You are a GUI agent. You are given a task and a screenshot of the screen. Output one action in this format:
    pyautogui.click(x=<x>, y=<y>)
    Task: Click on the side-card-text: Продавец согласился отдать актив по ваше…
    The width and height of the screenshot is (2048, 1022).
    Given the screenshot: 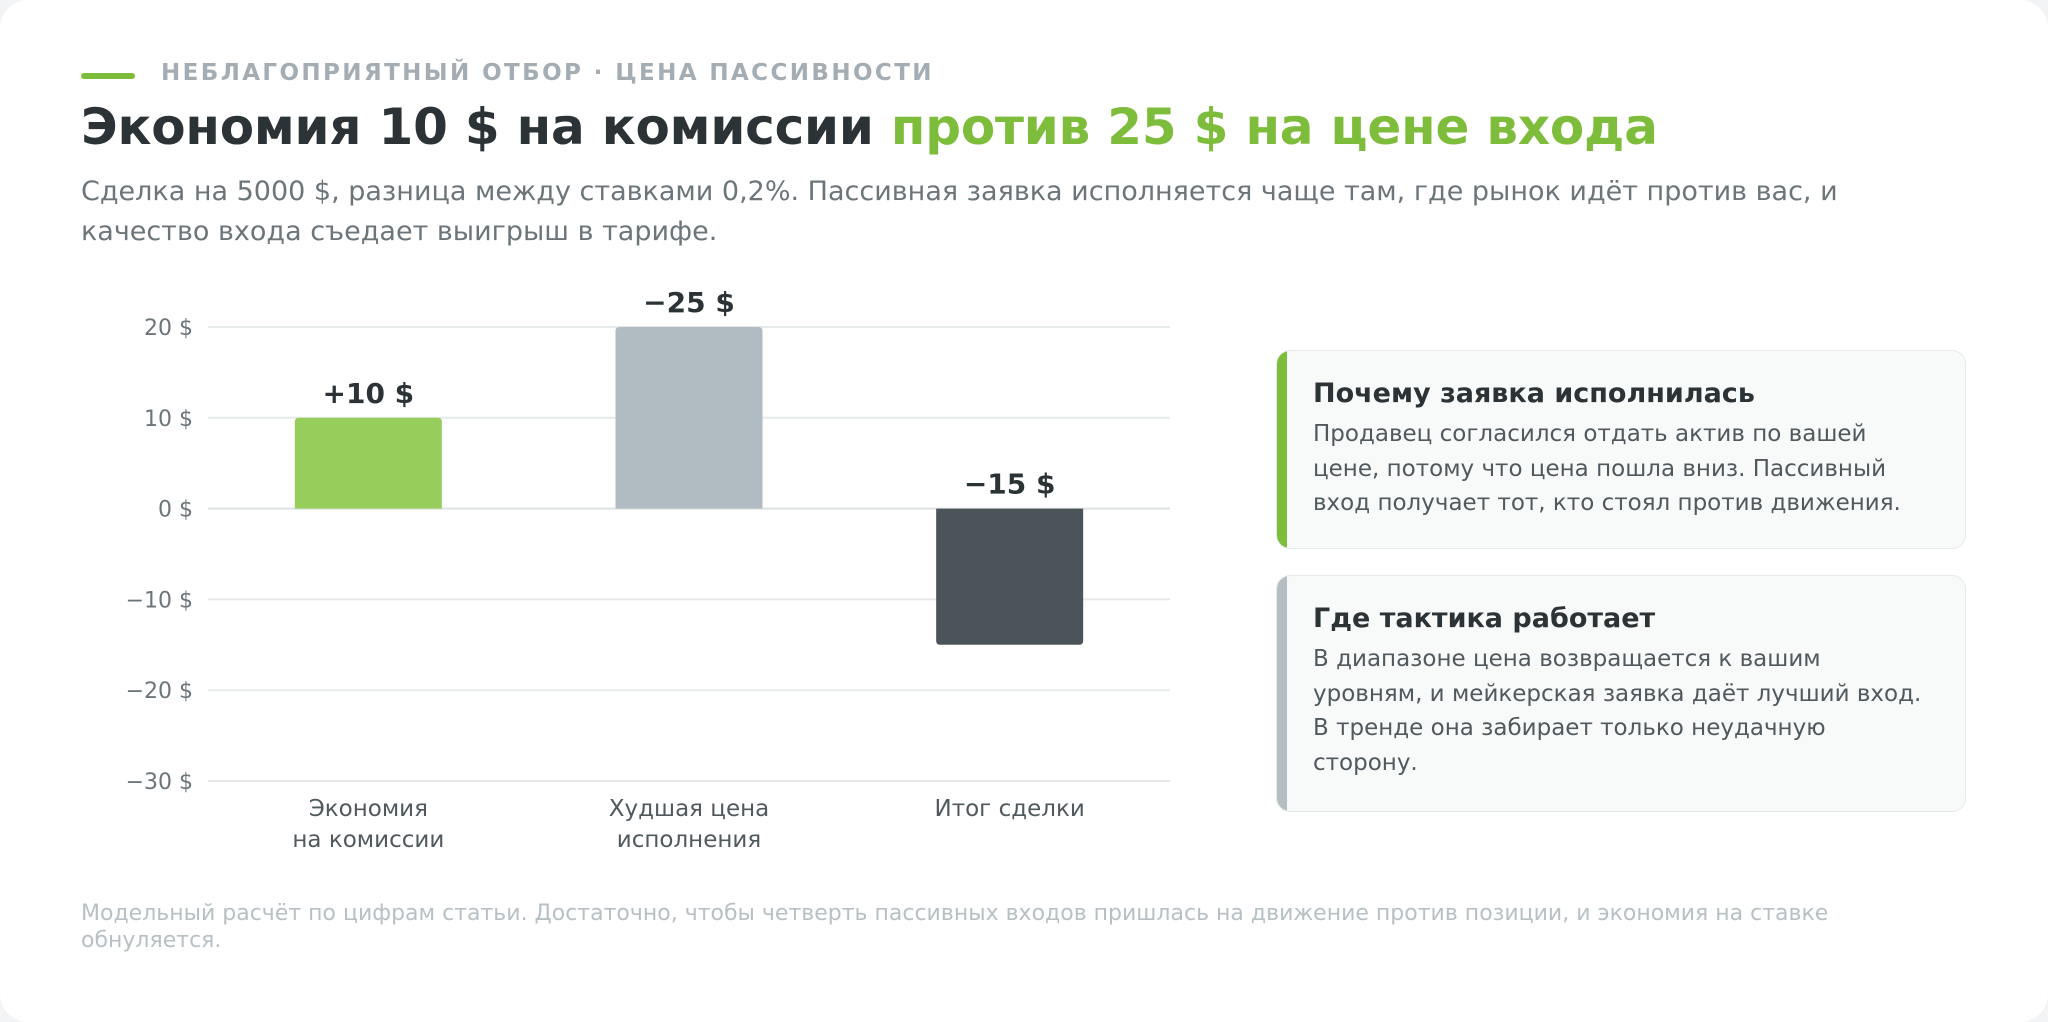 What is the action you would take?
    pyautogui.click(x=1607, y=468)
    